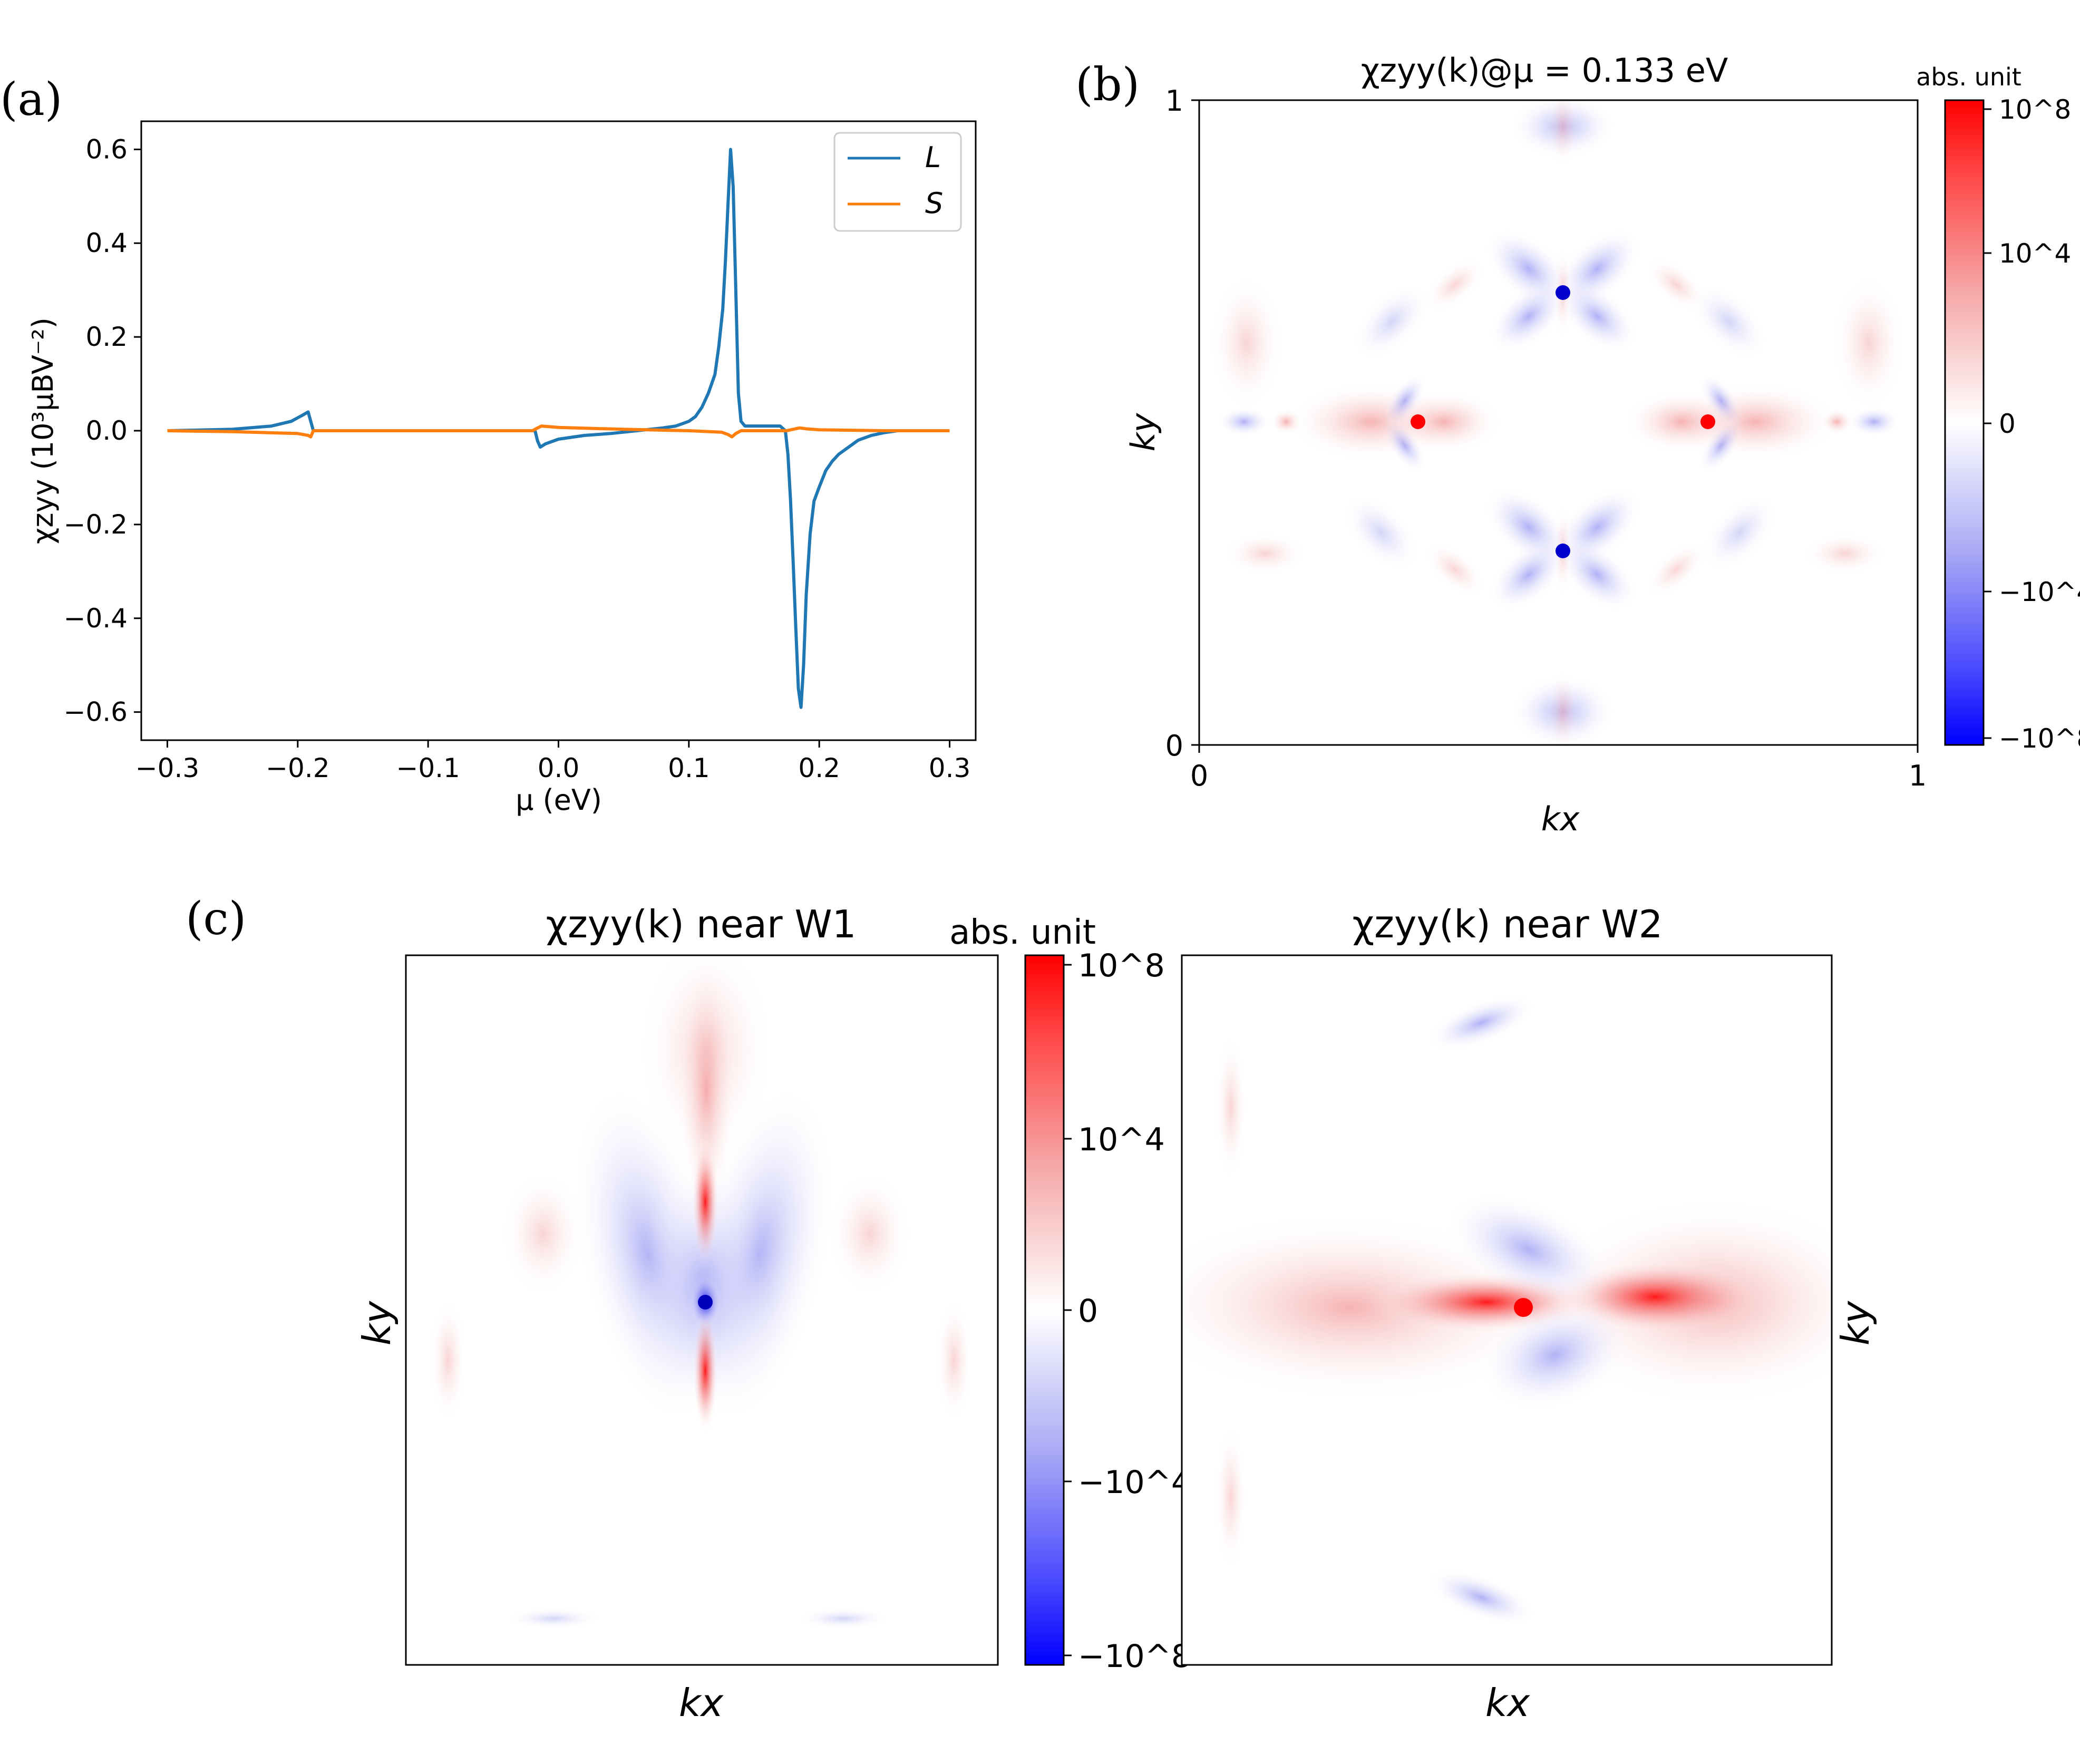  Describe the element at coordinates (2007, 424) in the screenshot. I see `colorbar-b-tick-2: 0` at that location.